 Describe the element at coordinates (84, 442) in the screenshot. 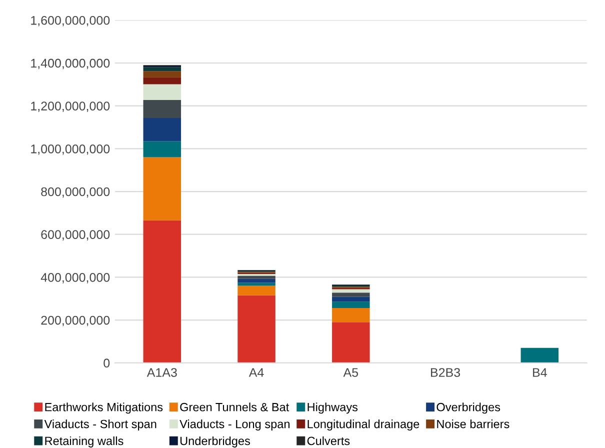

I see `legend-label: Retaining walls` at that location.